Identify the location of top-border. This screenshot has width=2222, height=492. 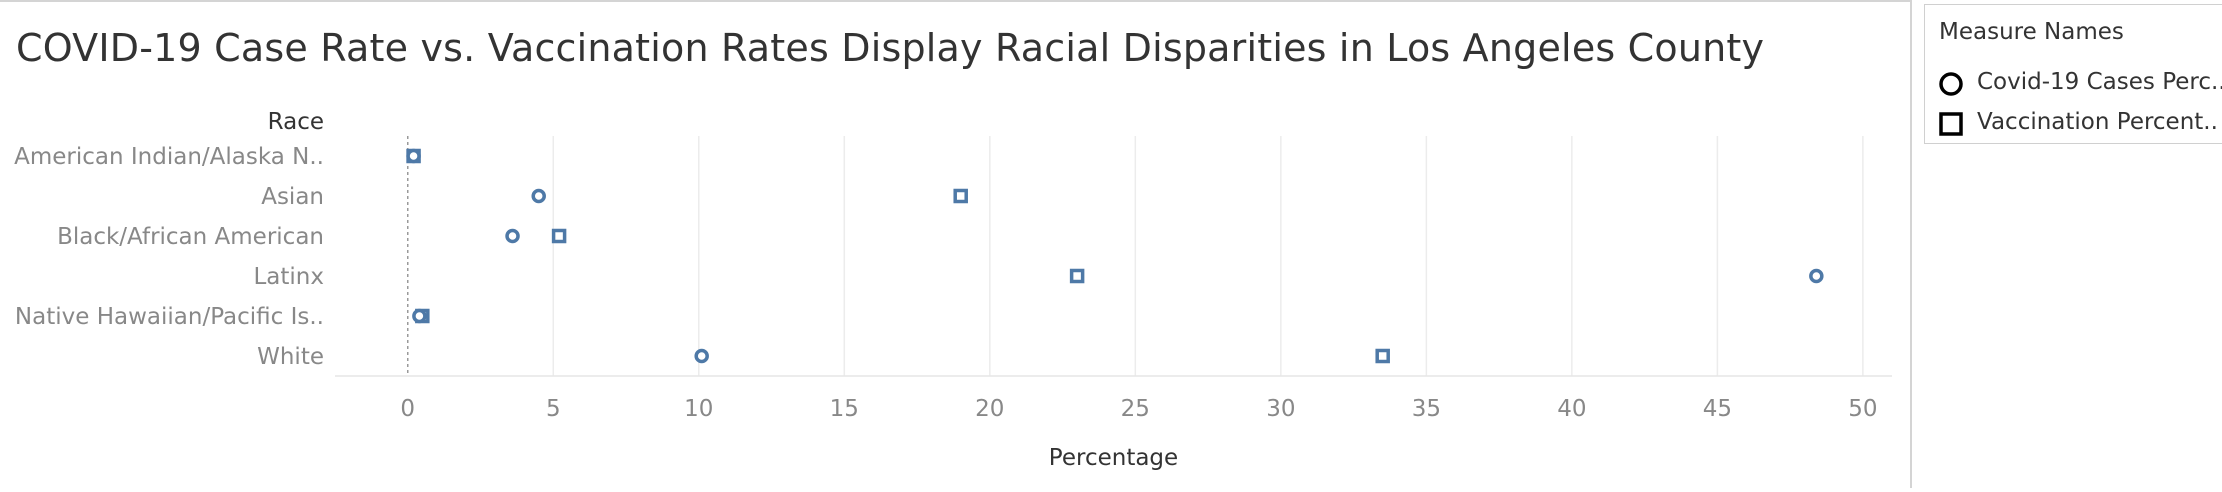
(955, 1).